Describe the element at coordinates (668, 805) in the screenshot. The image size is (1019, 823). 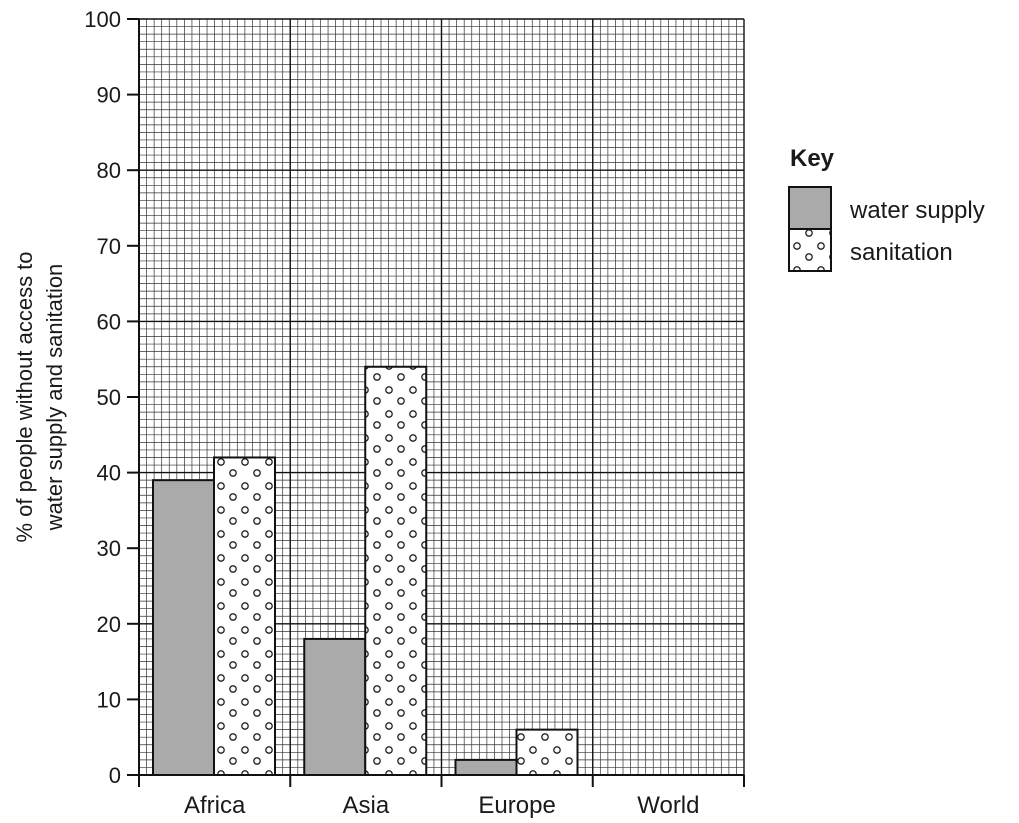
I see `x-tick-label-world: World` at that location.